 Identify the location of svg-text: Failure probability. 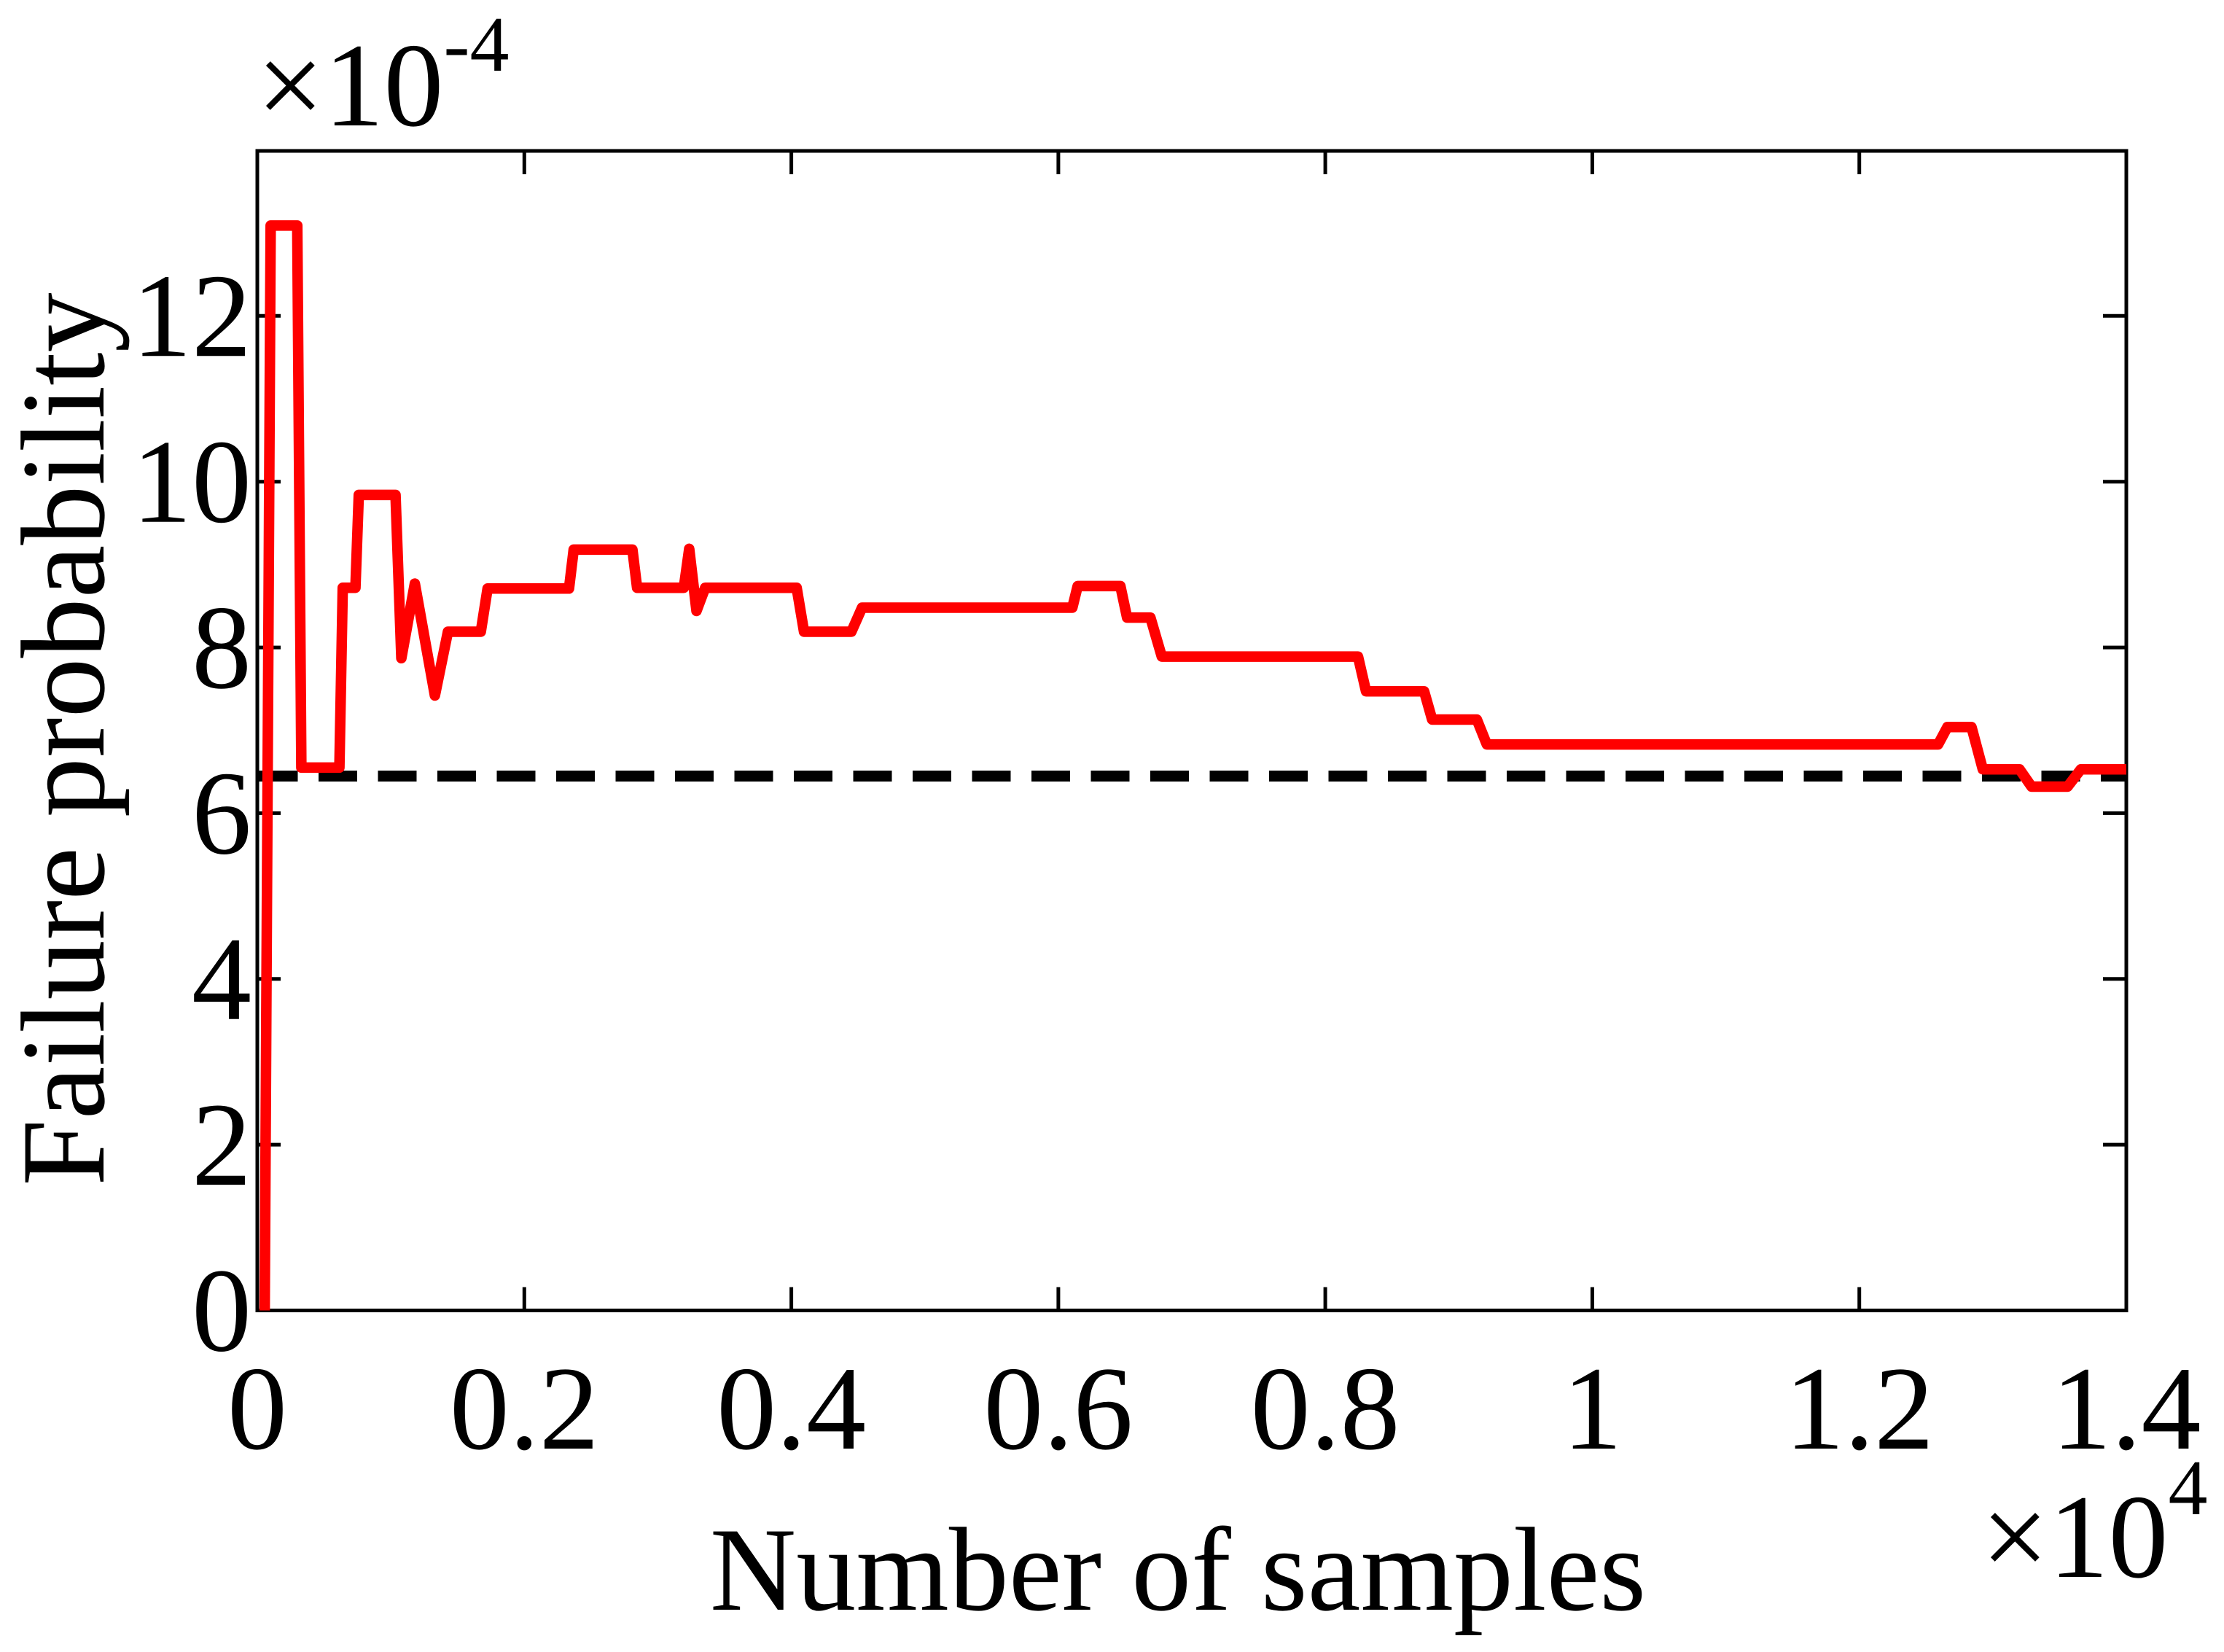
(65, 738).